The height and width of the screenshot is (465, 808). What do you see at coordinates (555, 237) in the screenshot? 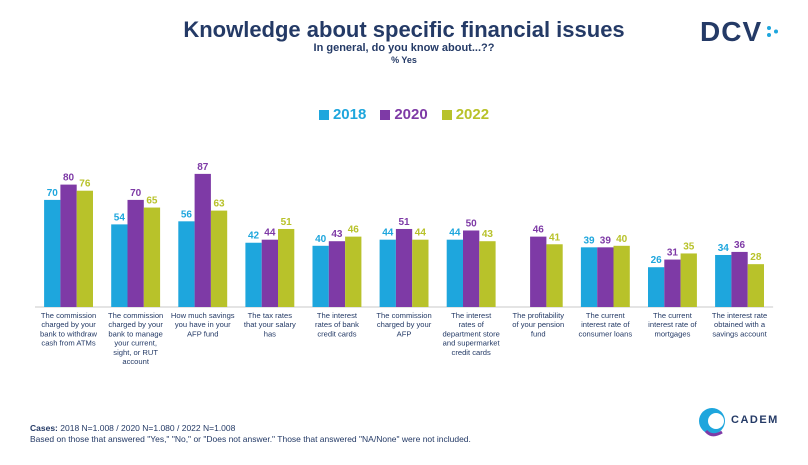
I see `data-label: 41` at bounding box center [555, 237].